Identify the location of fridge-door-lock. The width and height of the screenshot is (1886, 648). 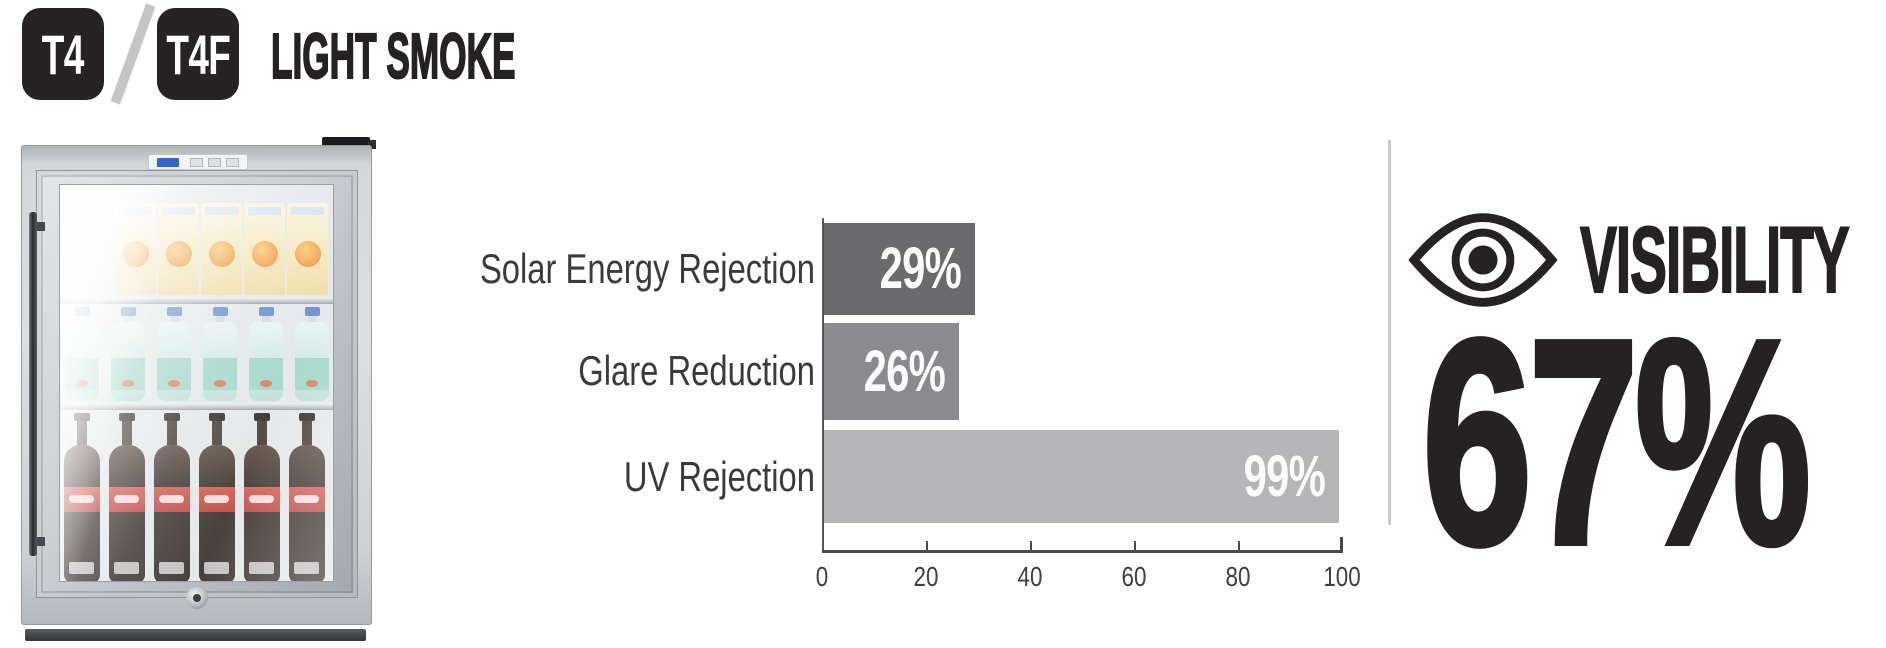
(197, 598).